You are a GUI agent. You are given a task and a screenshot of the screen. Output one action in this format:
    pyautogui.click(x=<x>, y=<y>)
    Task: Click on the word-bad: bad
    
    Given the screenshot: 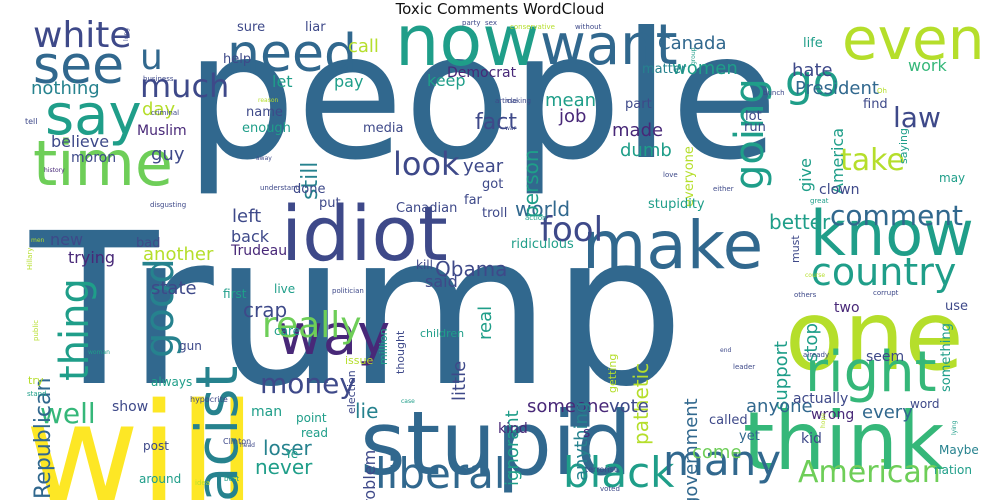 What is the action you would take?
    pyautogui.click(x=148, y=243)
    